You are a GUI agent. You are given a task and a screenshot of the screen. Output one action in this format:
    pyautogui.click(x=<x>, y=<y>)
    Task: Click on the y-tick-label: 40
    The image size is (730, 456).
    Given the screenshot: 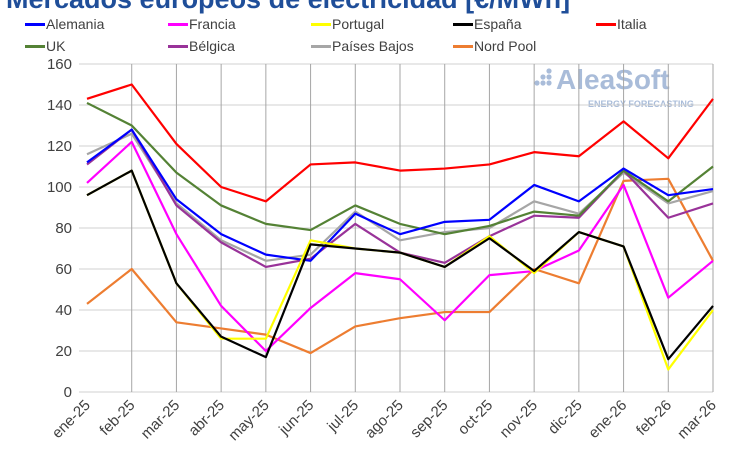 What is the action you would take?
    pyautogui.click(x=63, y=310)
    